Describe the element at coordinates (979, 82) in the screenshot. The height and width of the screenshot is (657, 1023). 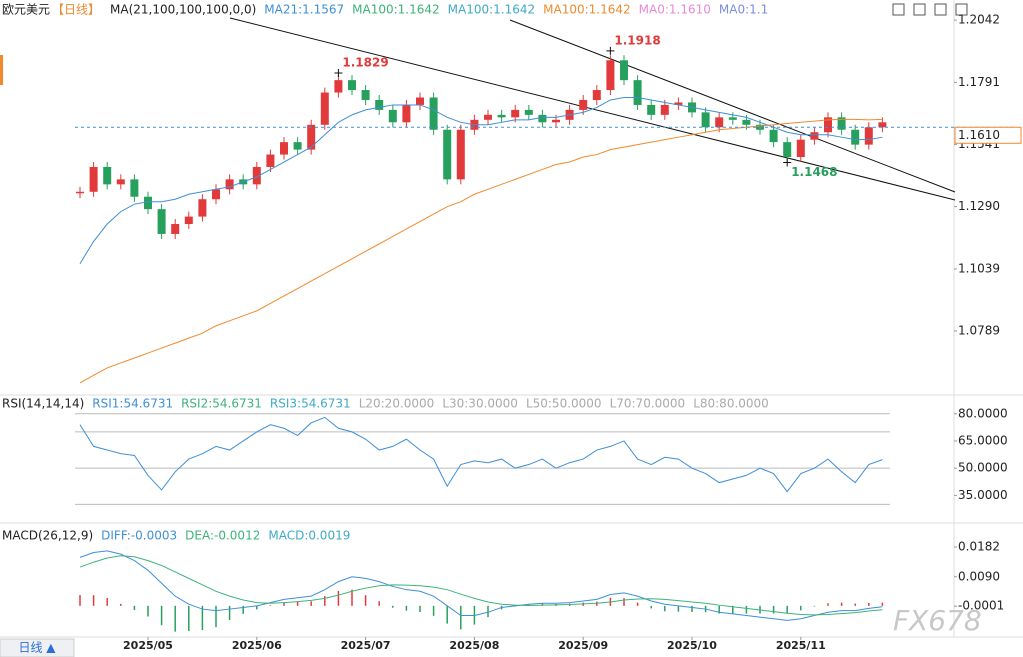
I see `y-tick-label: 1.1791` at that location.